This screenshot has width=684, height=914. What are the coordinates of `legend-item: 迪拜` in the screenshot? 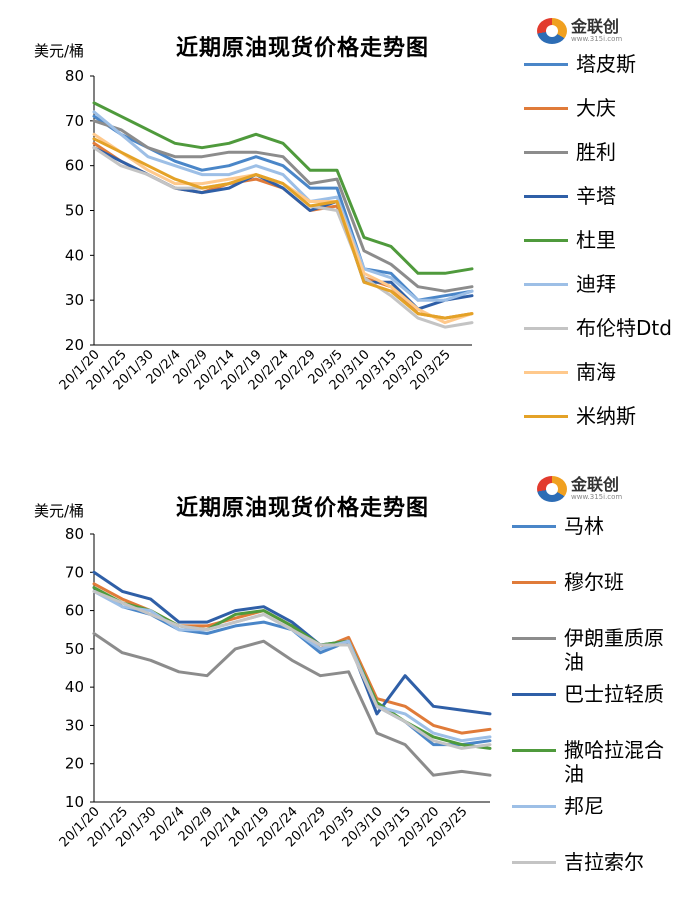 It's located at (604, 284).